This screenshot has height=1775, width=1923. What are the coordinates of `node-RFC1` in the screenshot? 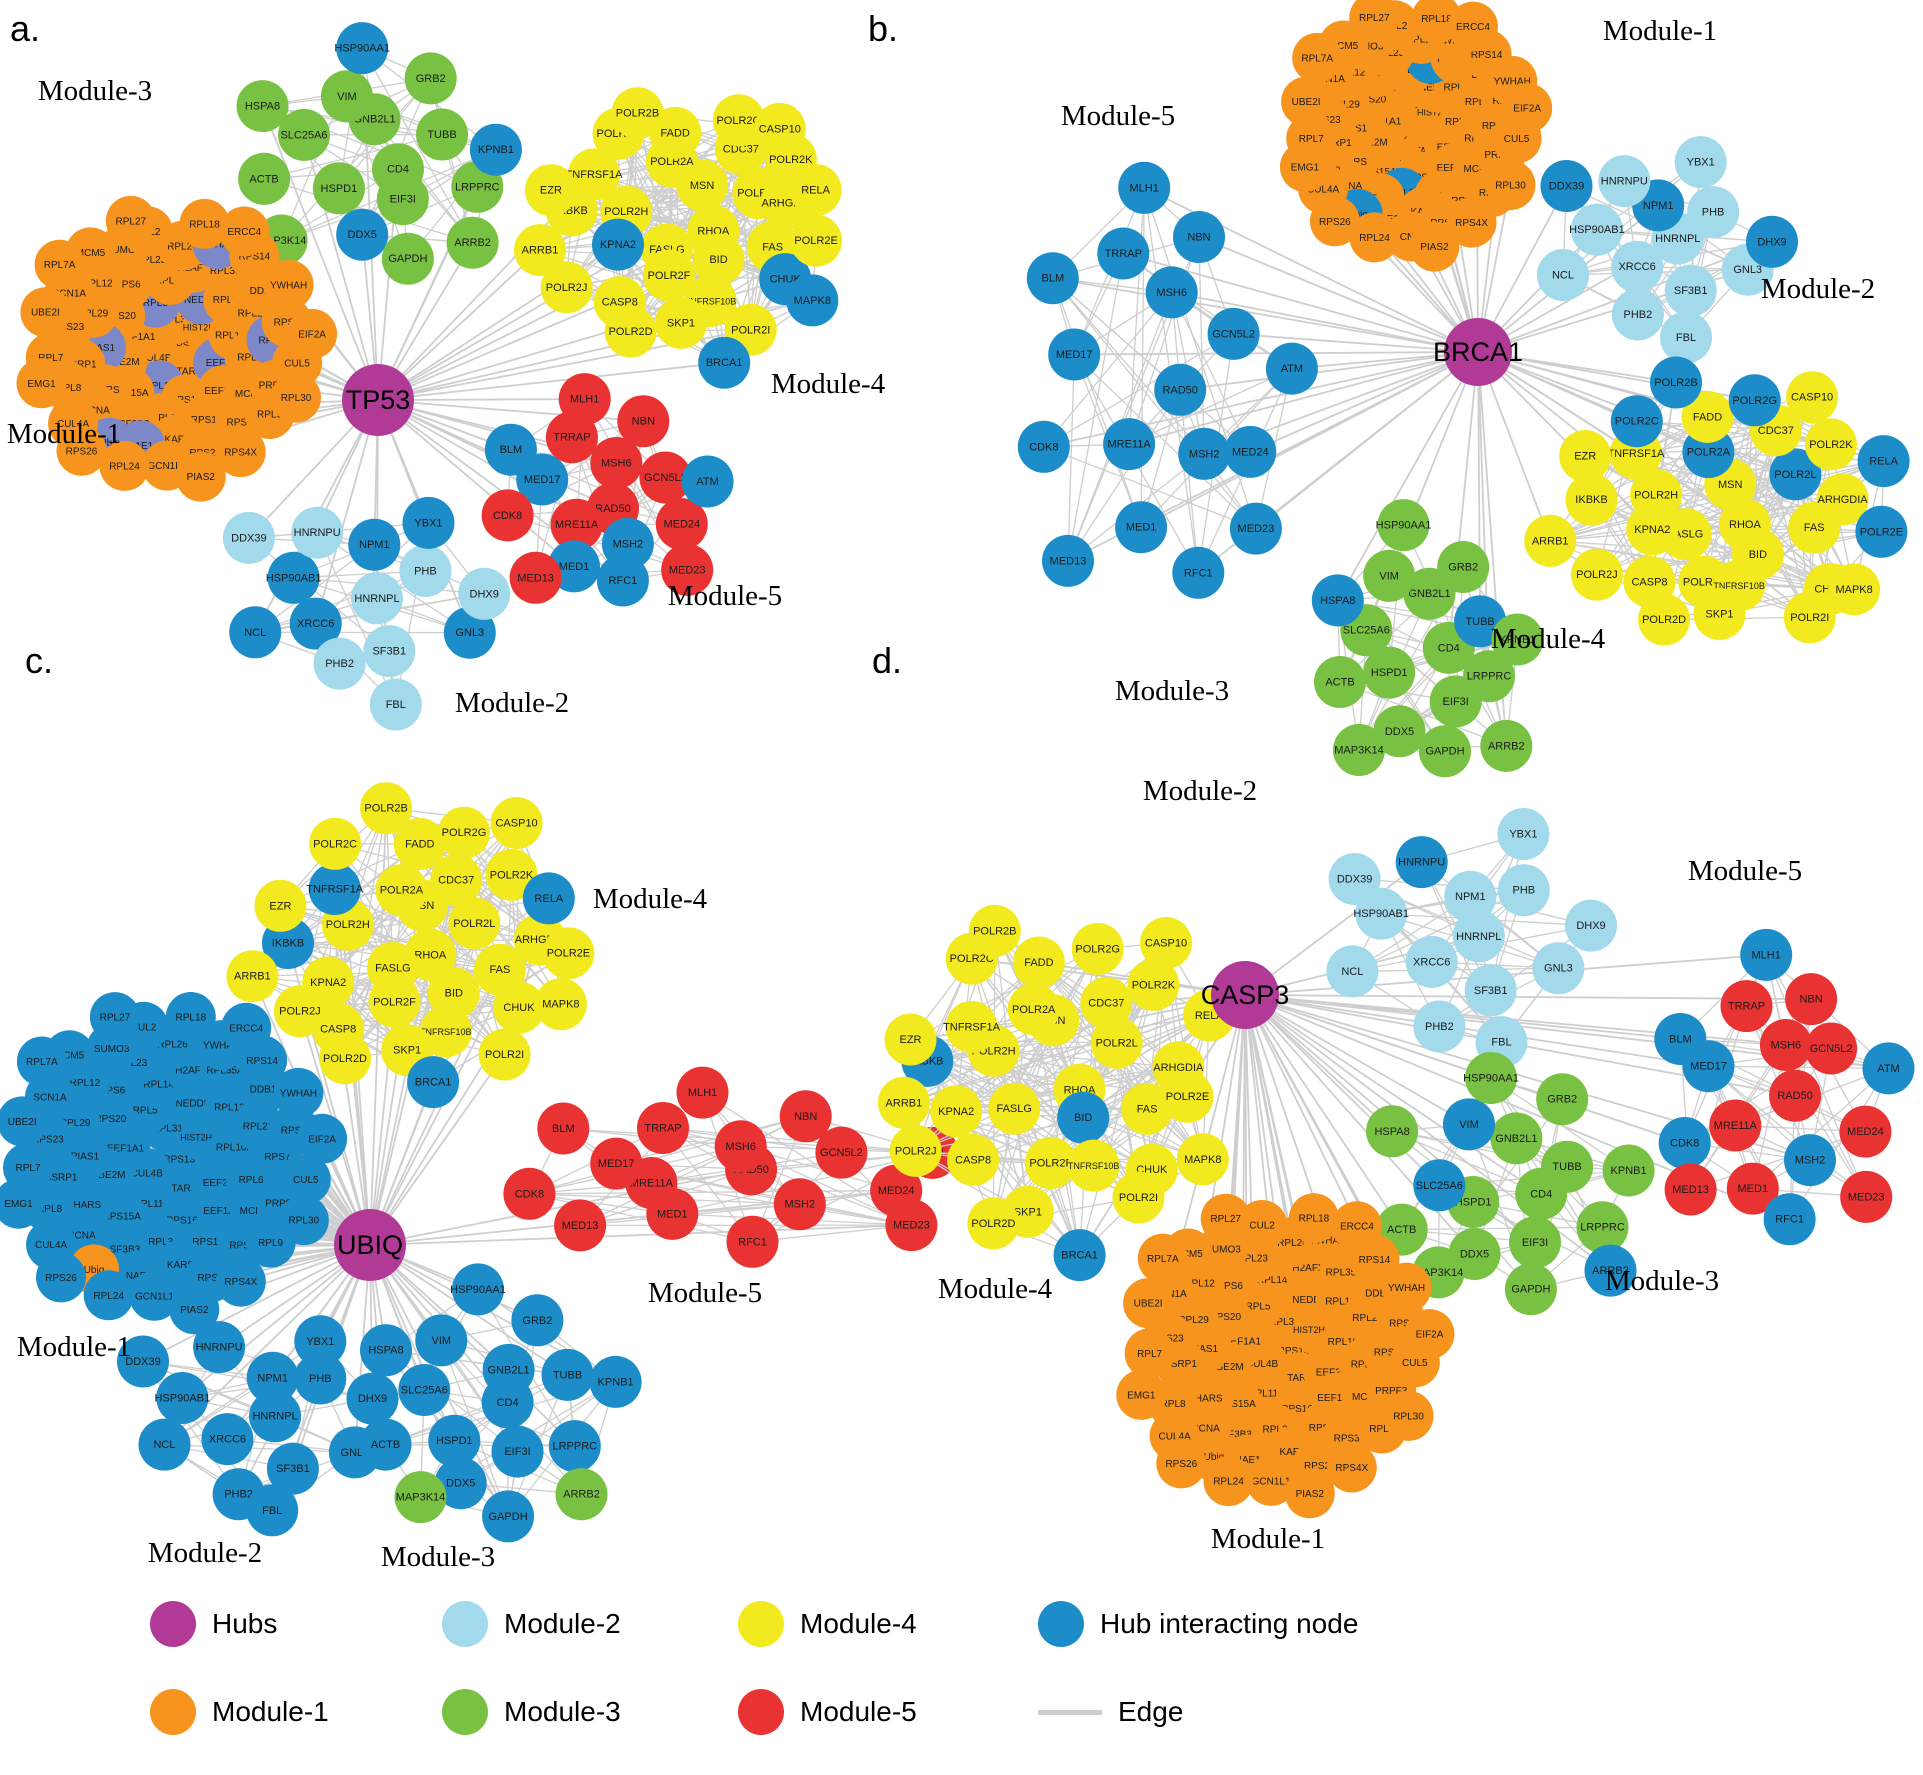 It's located at (622, 580).